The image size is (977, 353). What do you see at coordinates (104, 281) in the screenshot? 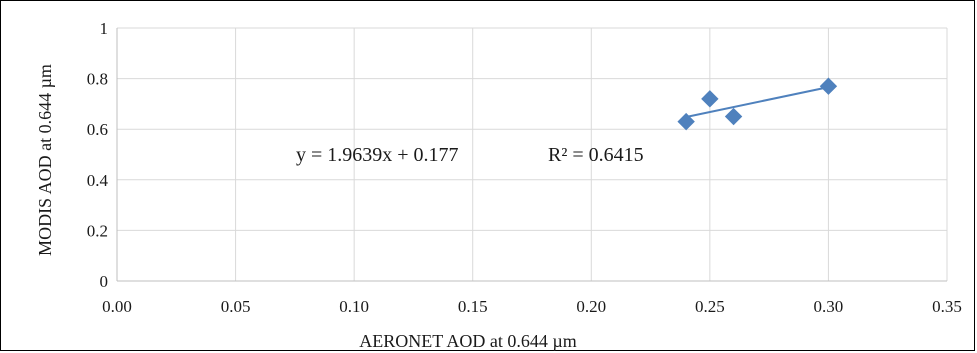
I see `y-tick-label: 0` at bounding box center [104, 281].